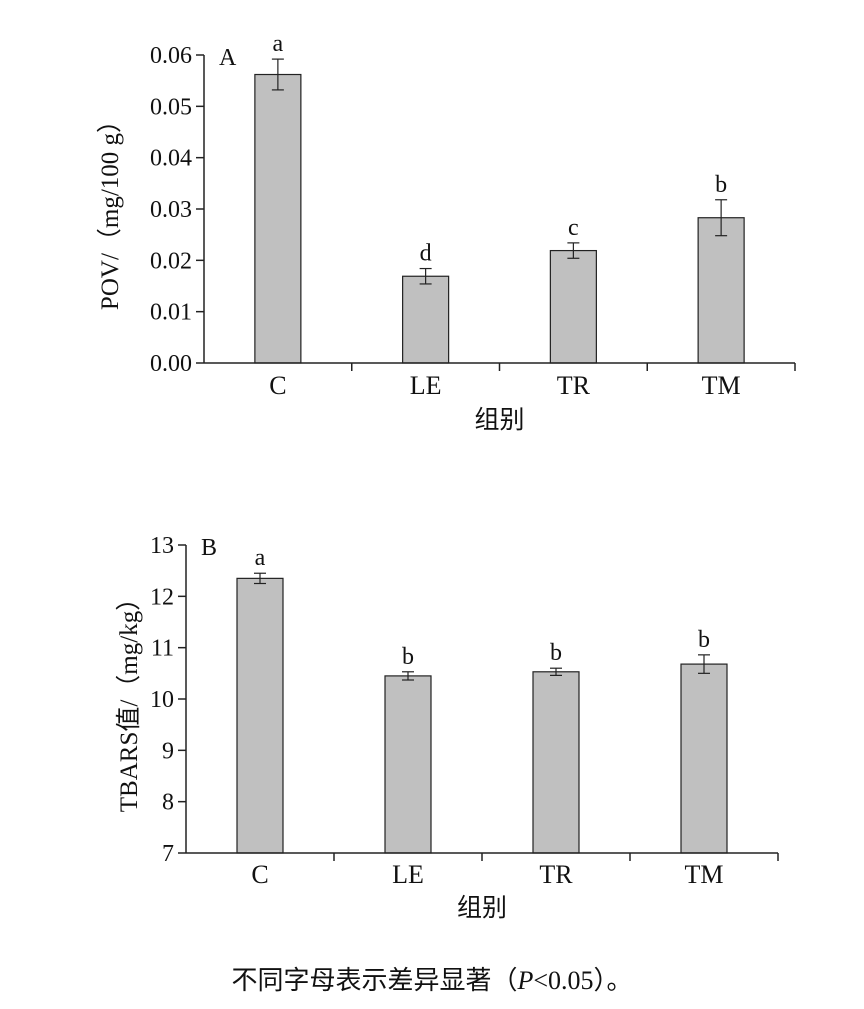  Describe the element at coordinates (426, 385) in the screenshot. I see `panel-a-category-label-le: LE` at that location.